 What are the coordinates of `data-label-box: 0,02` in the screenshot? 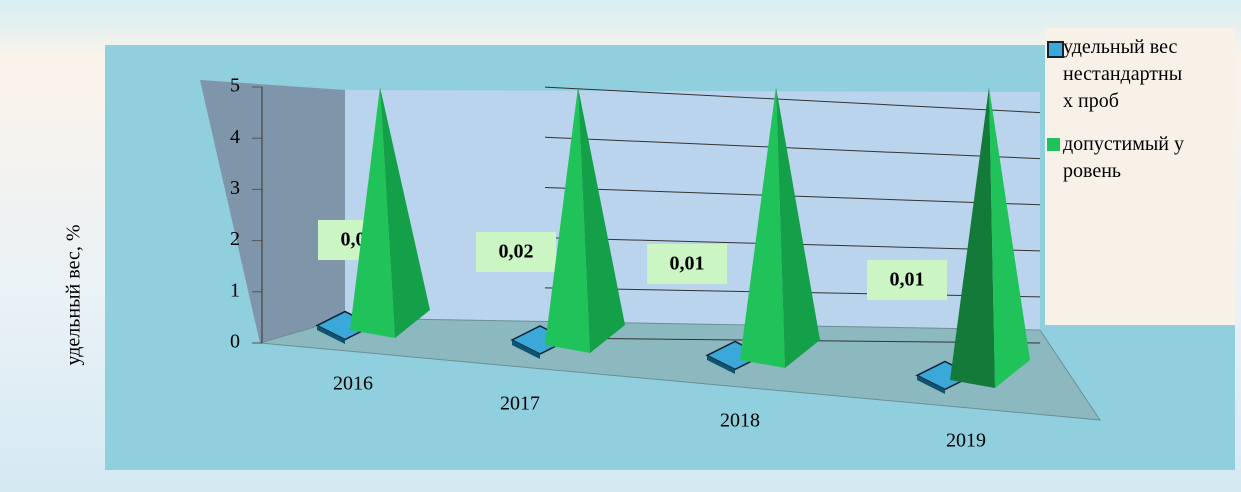 It's located at (516, 252).